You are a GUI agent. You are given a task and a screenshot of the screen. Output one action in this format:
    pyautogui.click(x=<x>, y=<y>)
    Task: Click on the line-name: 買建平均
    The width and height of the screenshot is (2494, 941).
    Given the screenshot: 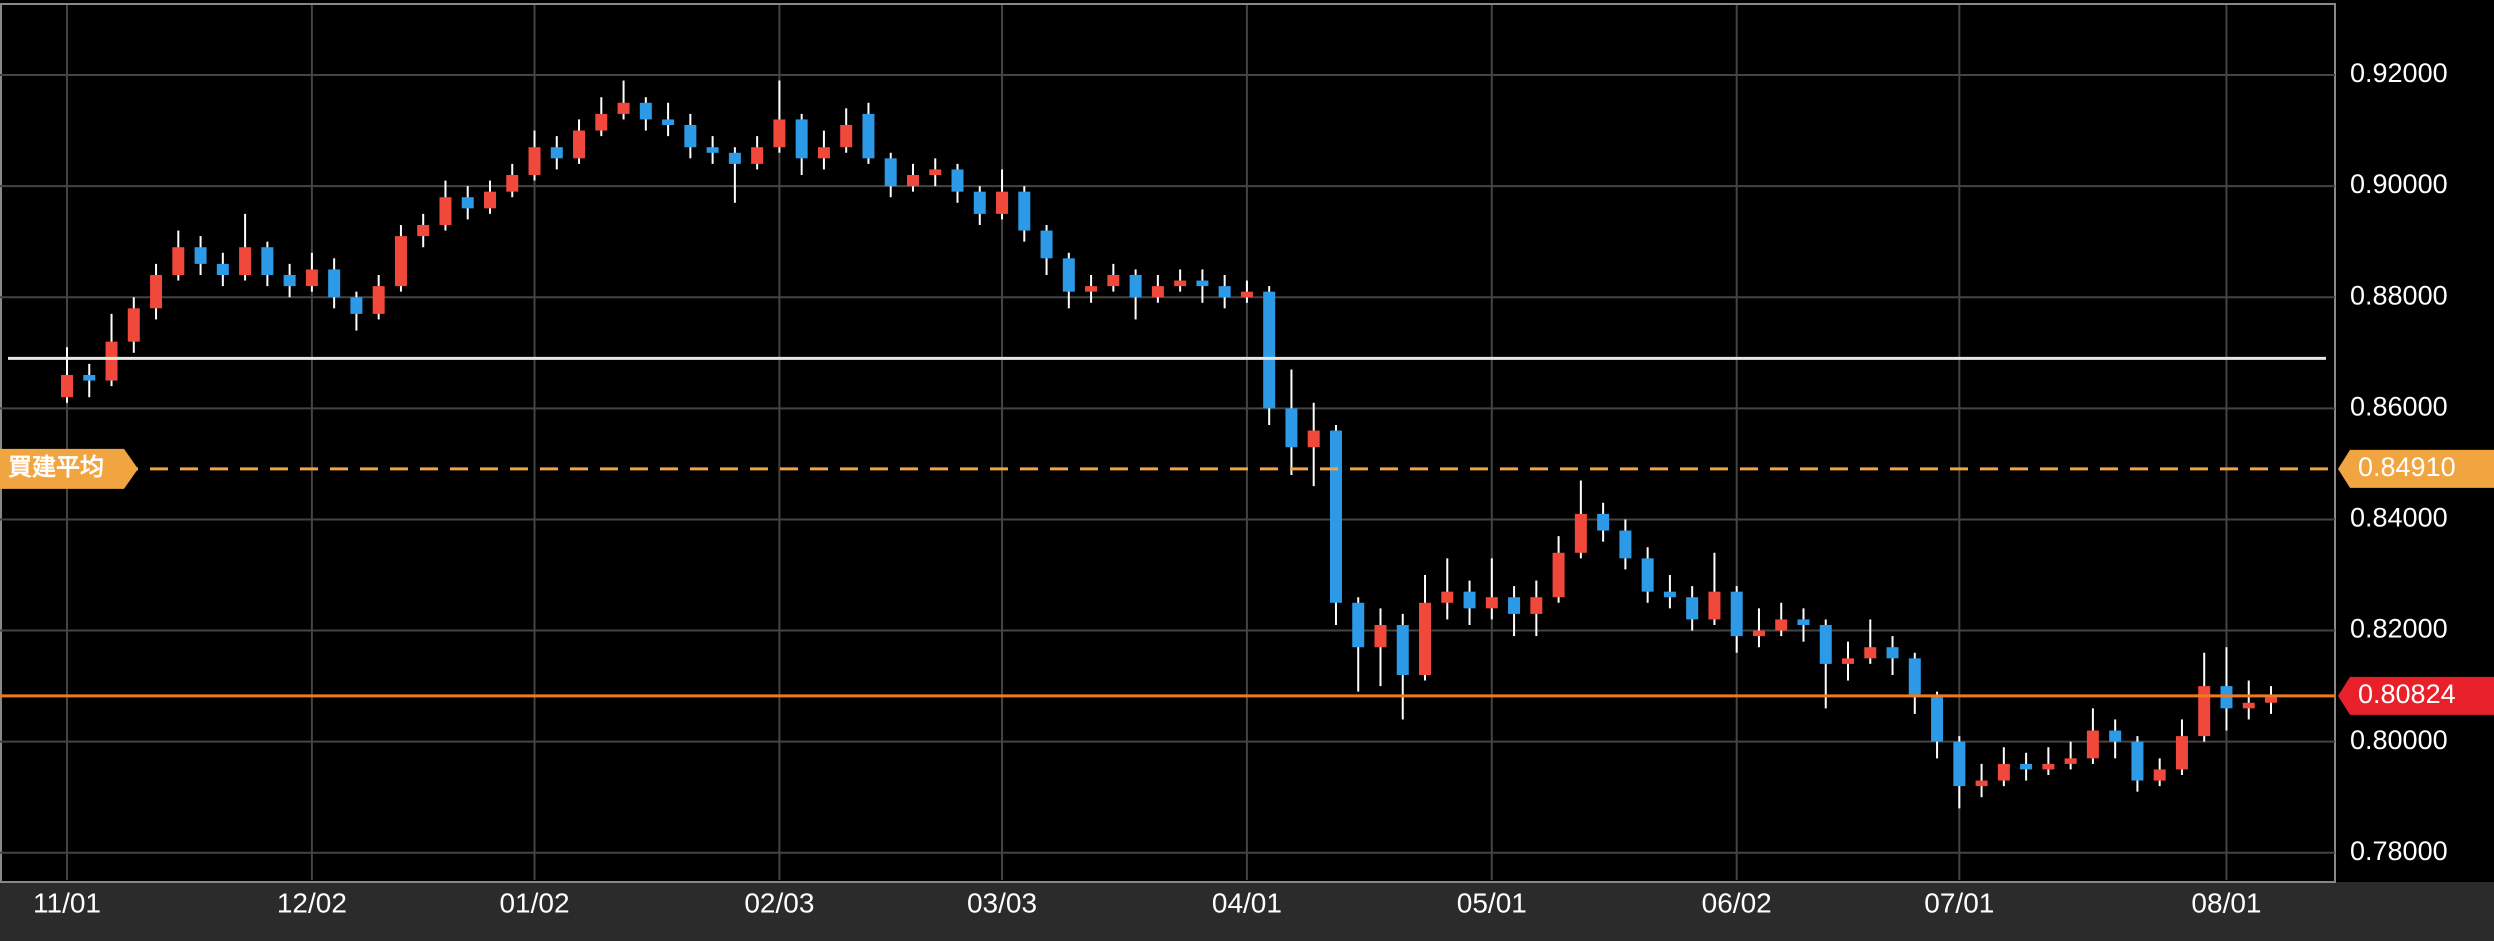 What is the action you would take?
    pyautogui.click(x=56, y=467)
    